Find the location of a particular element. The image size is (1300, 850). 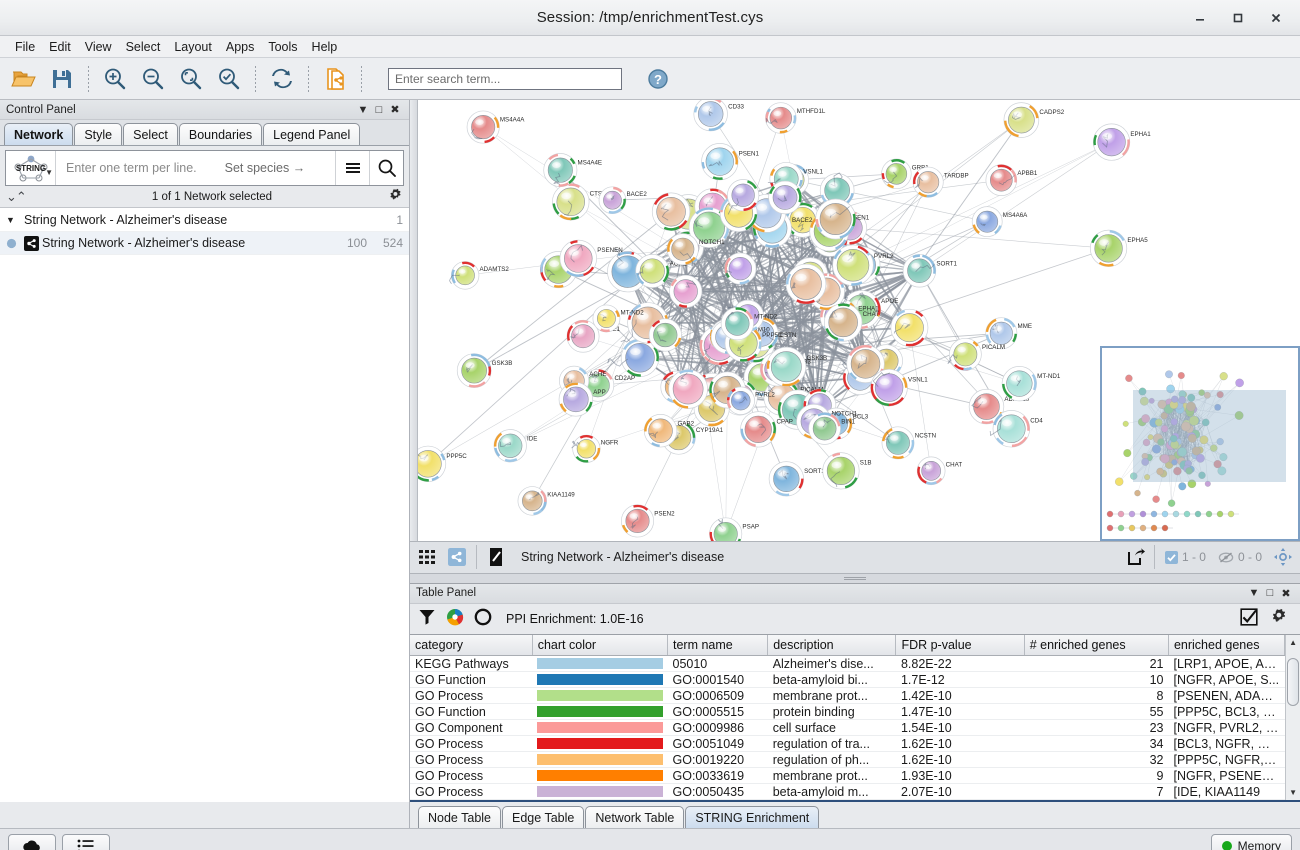

panel-dropdown-icon: ▼ is located at coordinates (363, 109).